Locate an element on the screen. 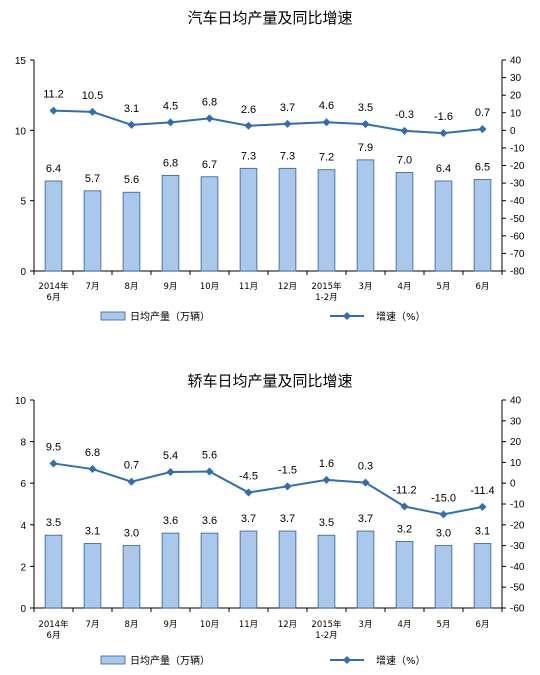 The image size is (540, 675). chart1-right-tick-label: -50 is located at coordinates (517, 219).